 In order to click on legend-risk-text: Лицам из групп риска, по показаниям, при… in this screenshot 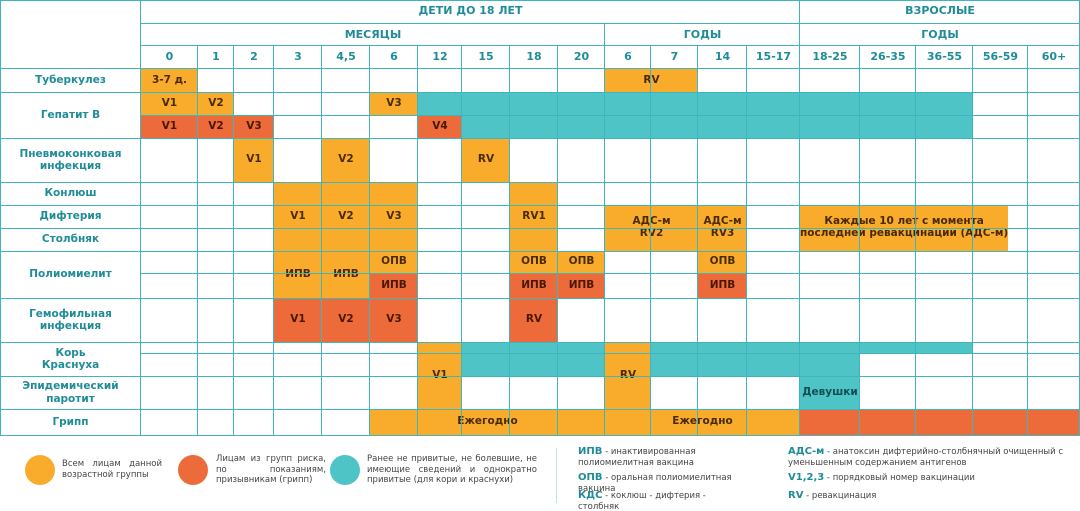, I will do `click(271, 470)`.